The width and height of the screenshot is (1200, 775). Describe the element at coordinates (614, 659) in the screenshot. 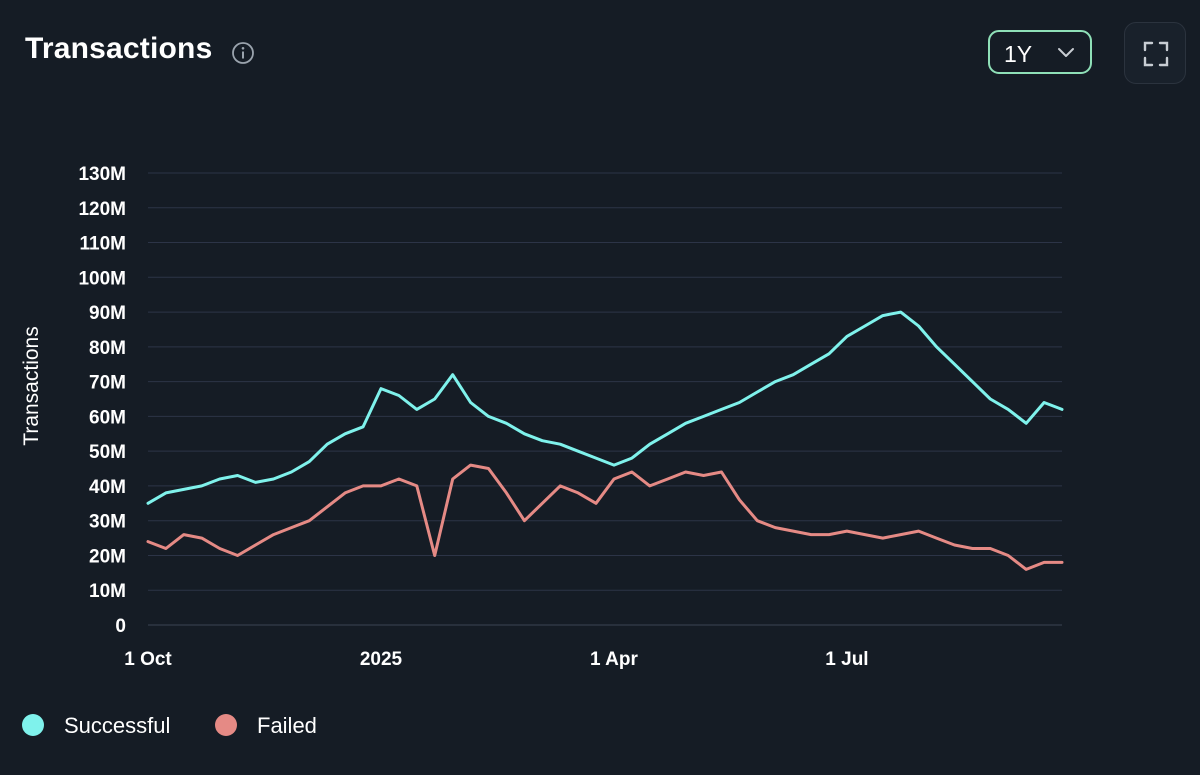

I see `x-tick-label: 1 Apr` at that location.